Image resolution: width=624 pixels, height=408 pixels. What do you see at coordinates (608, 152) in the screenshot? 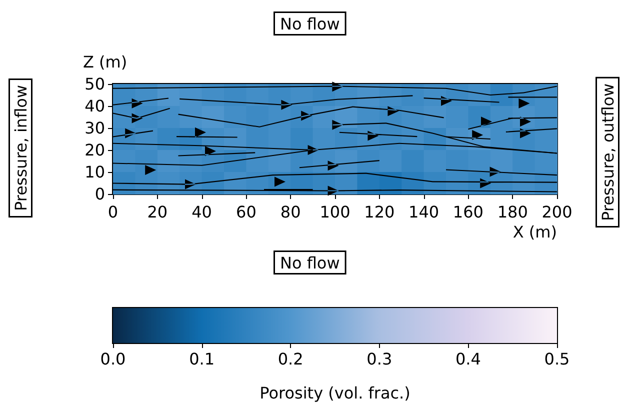
I see `text: Pressure, outflow` at bounding box center [608, 152].